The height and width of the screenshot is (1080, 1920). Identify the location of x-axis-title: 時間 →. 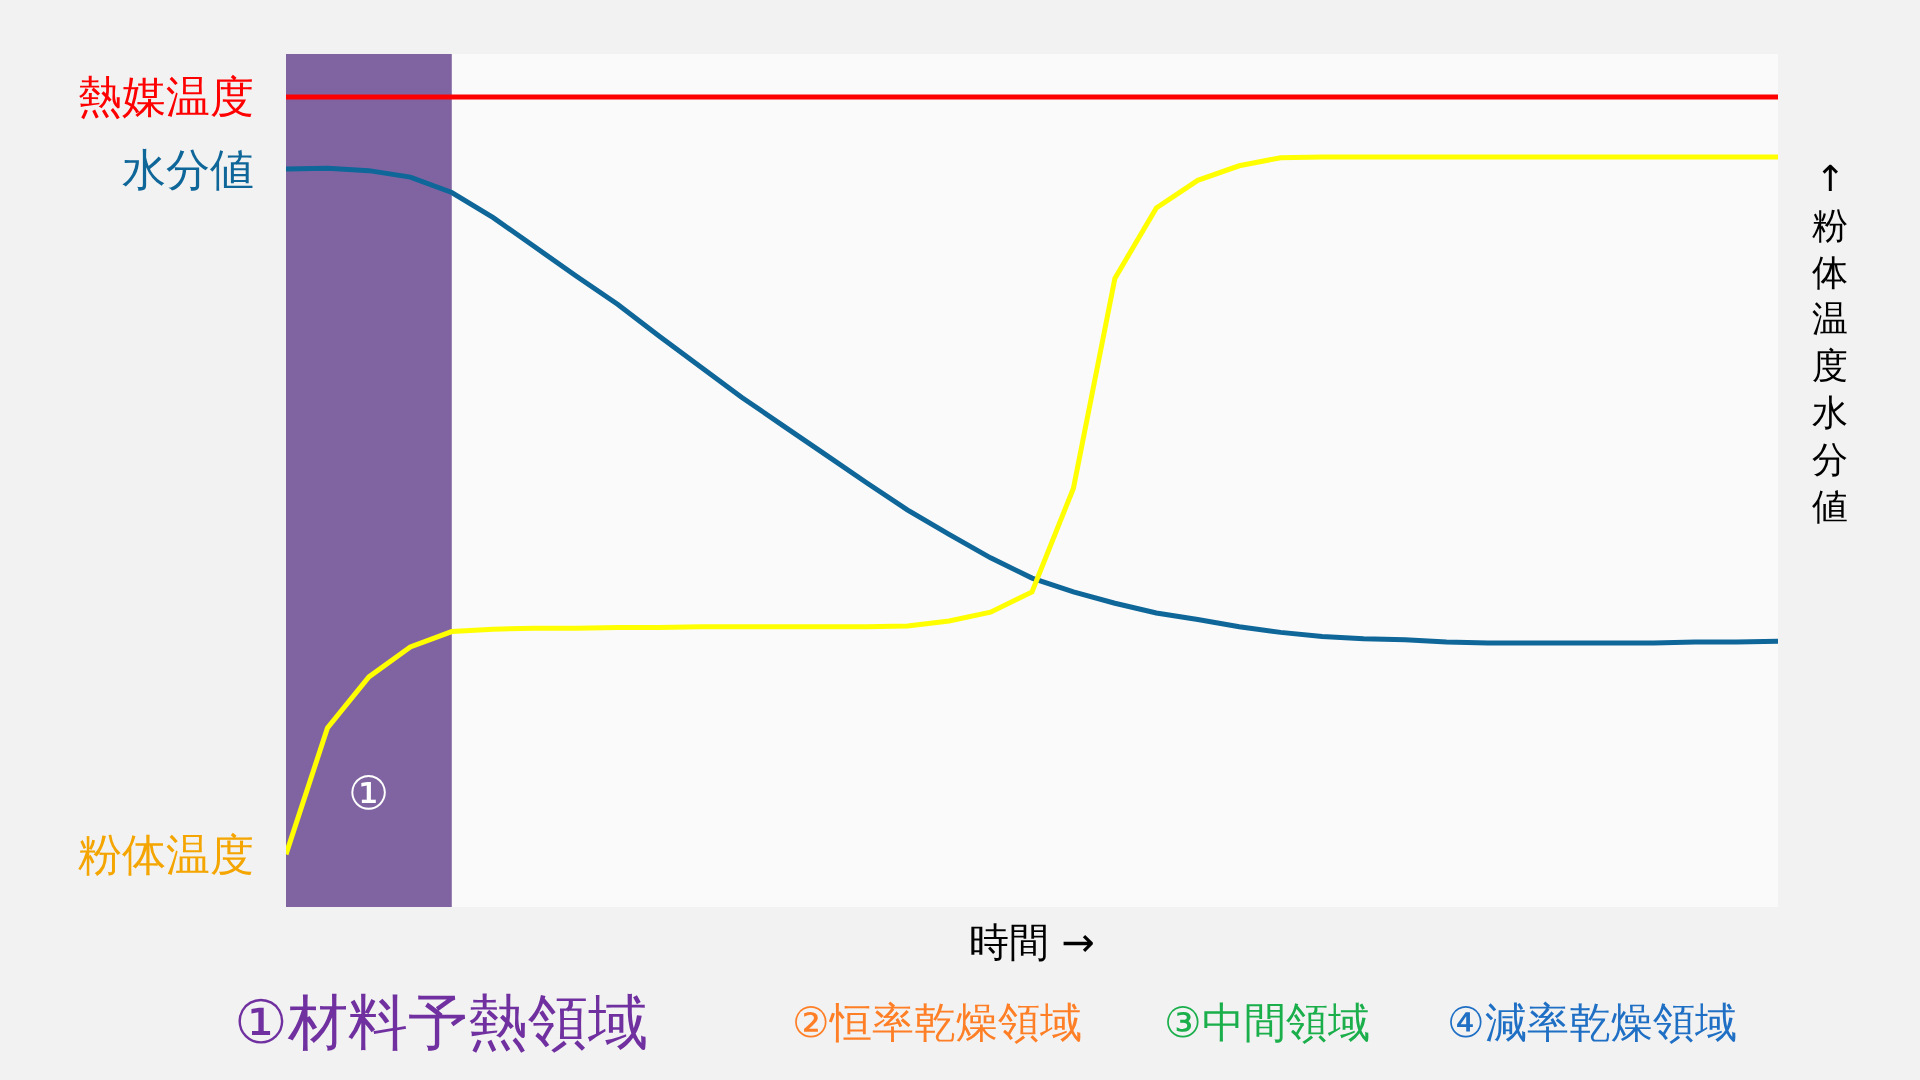
(1032, 941).